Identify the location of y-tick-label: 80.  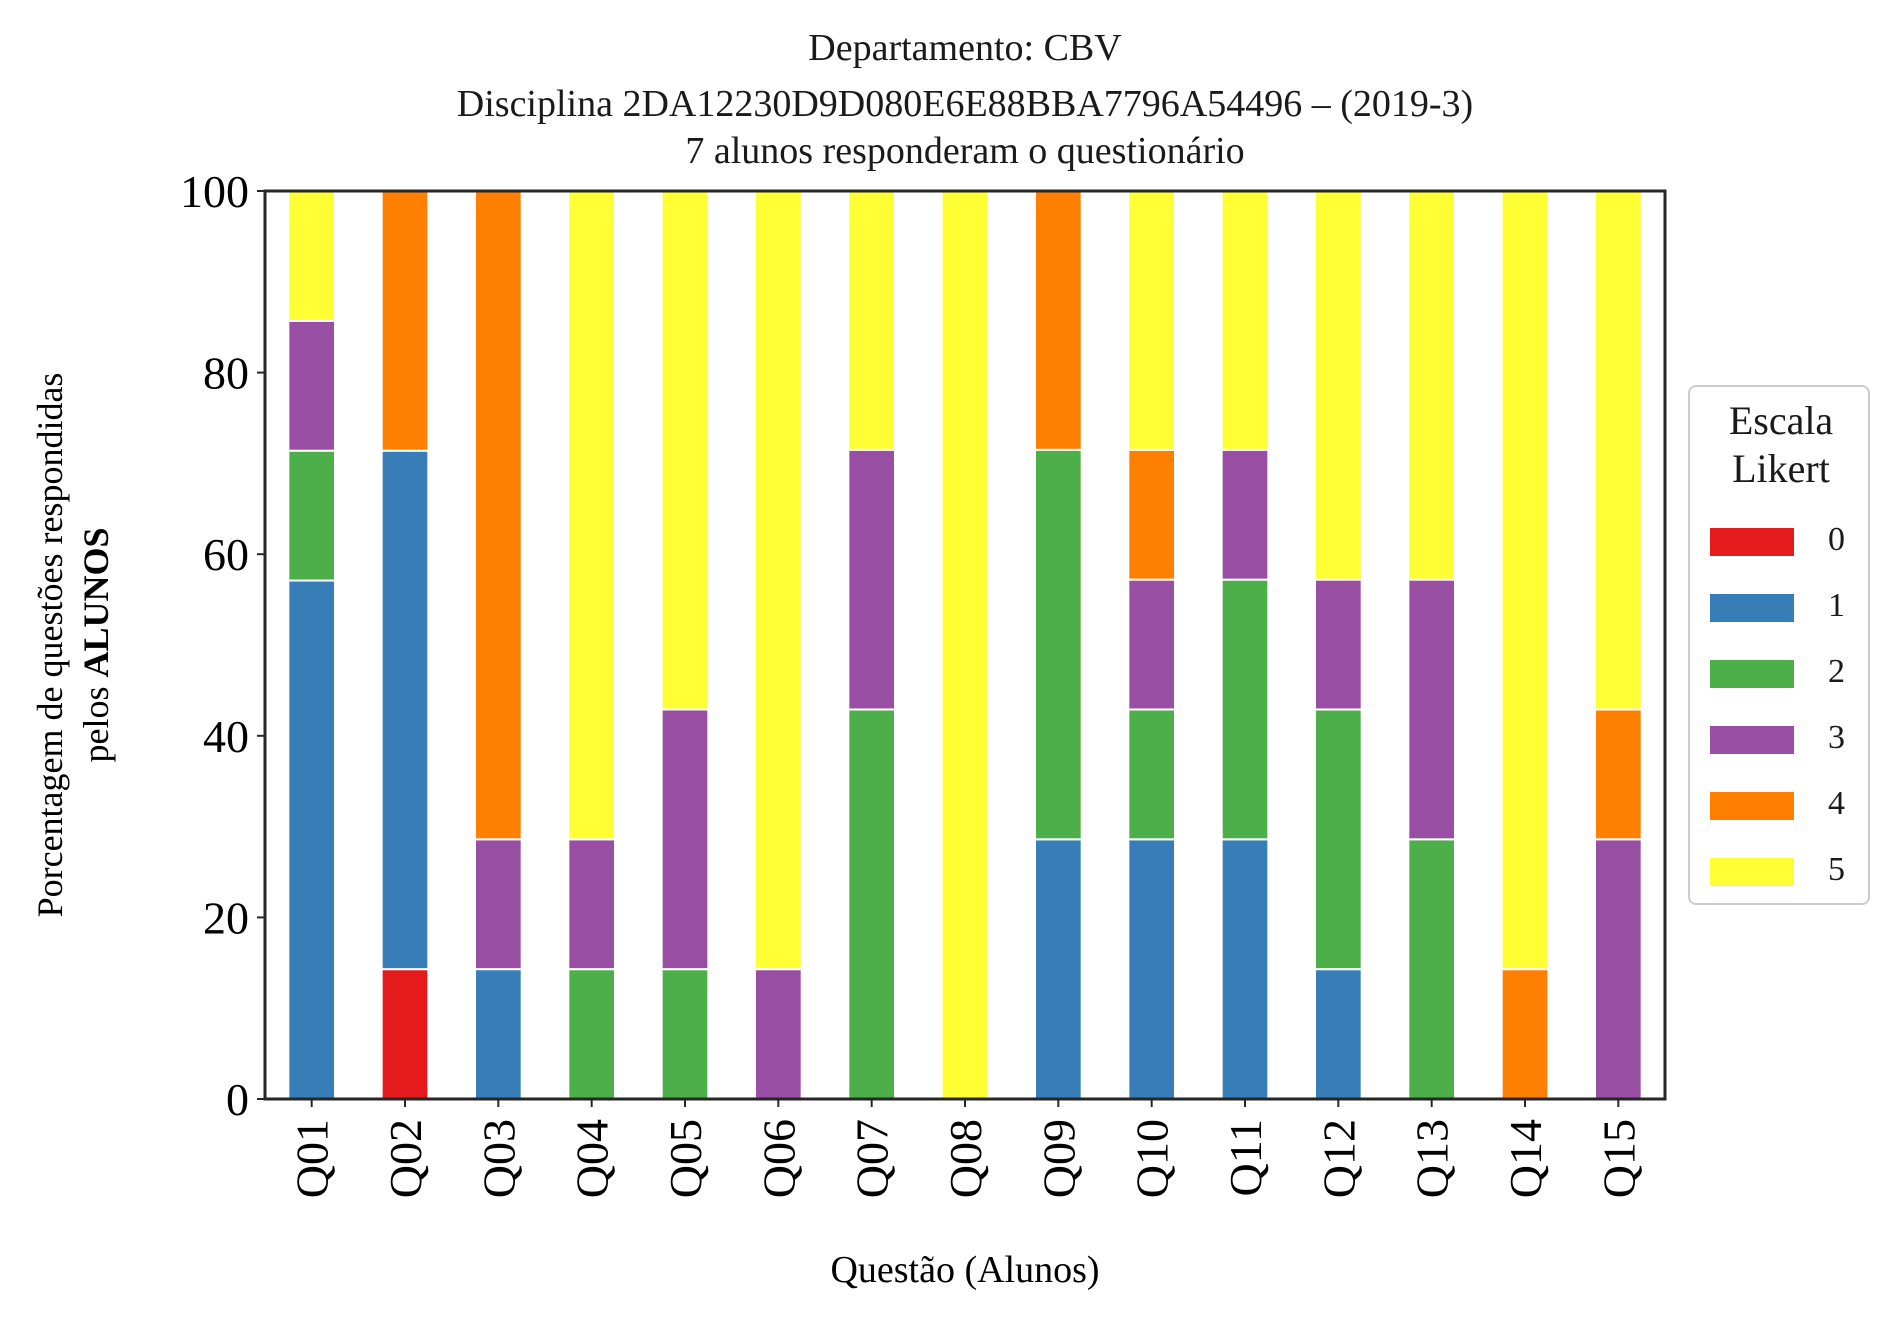
(226, 373).